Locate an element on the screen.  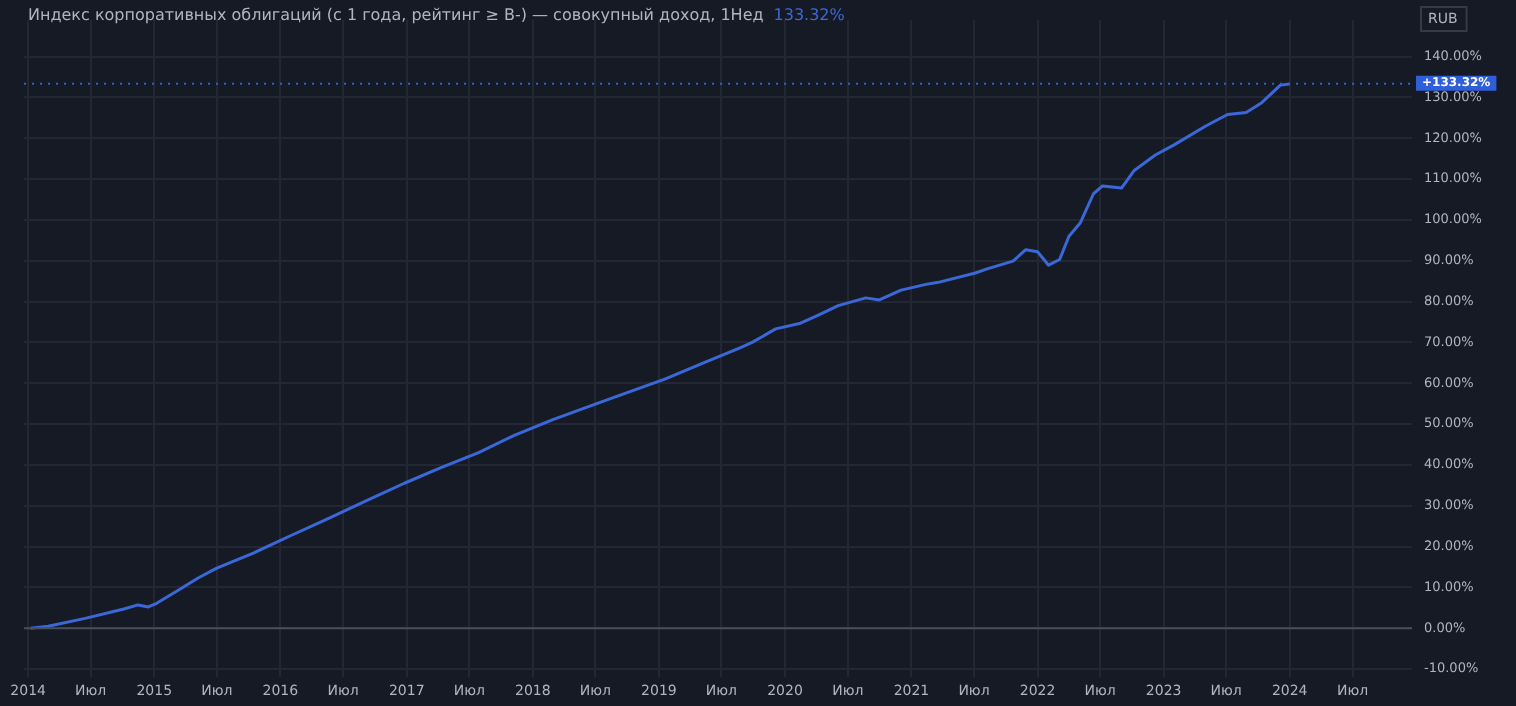
annotation: 133.32% is located at coordinates (809, 15).